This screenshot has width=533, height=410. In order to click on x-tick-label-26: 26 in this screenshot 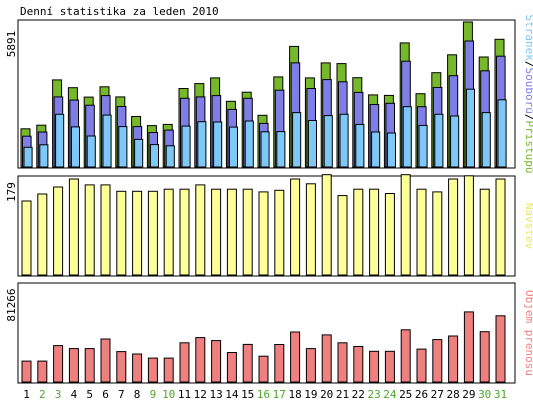, I will do `click(421, 394)`.